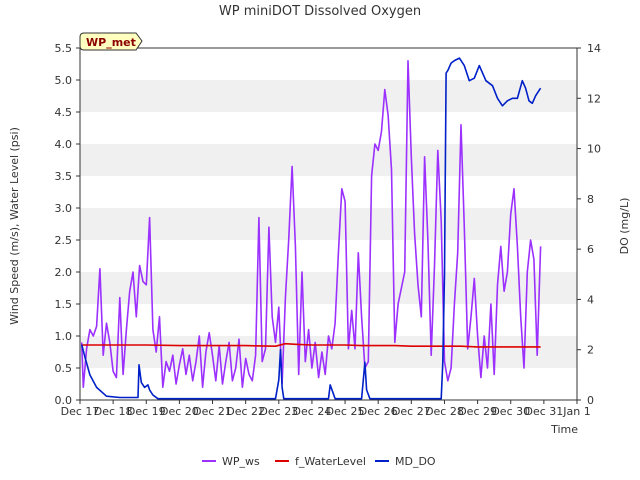  What do you see at coordinates (320, 11) in the screenshot?
I see `chart-title: WP miniDOT Dissolved Oxygen` at bounding box center [320, 11].